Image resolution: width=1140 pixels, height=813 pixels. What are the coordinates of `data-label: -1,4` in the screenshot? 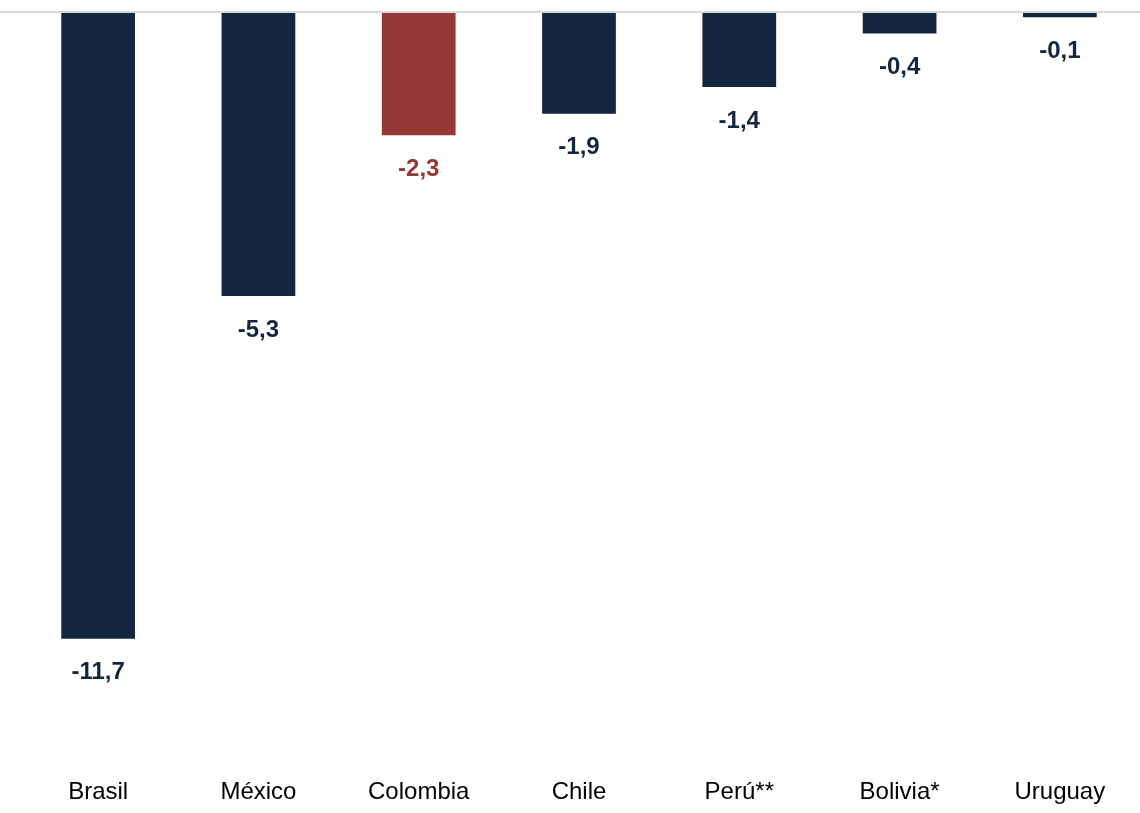 It's located at (739, 119).